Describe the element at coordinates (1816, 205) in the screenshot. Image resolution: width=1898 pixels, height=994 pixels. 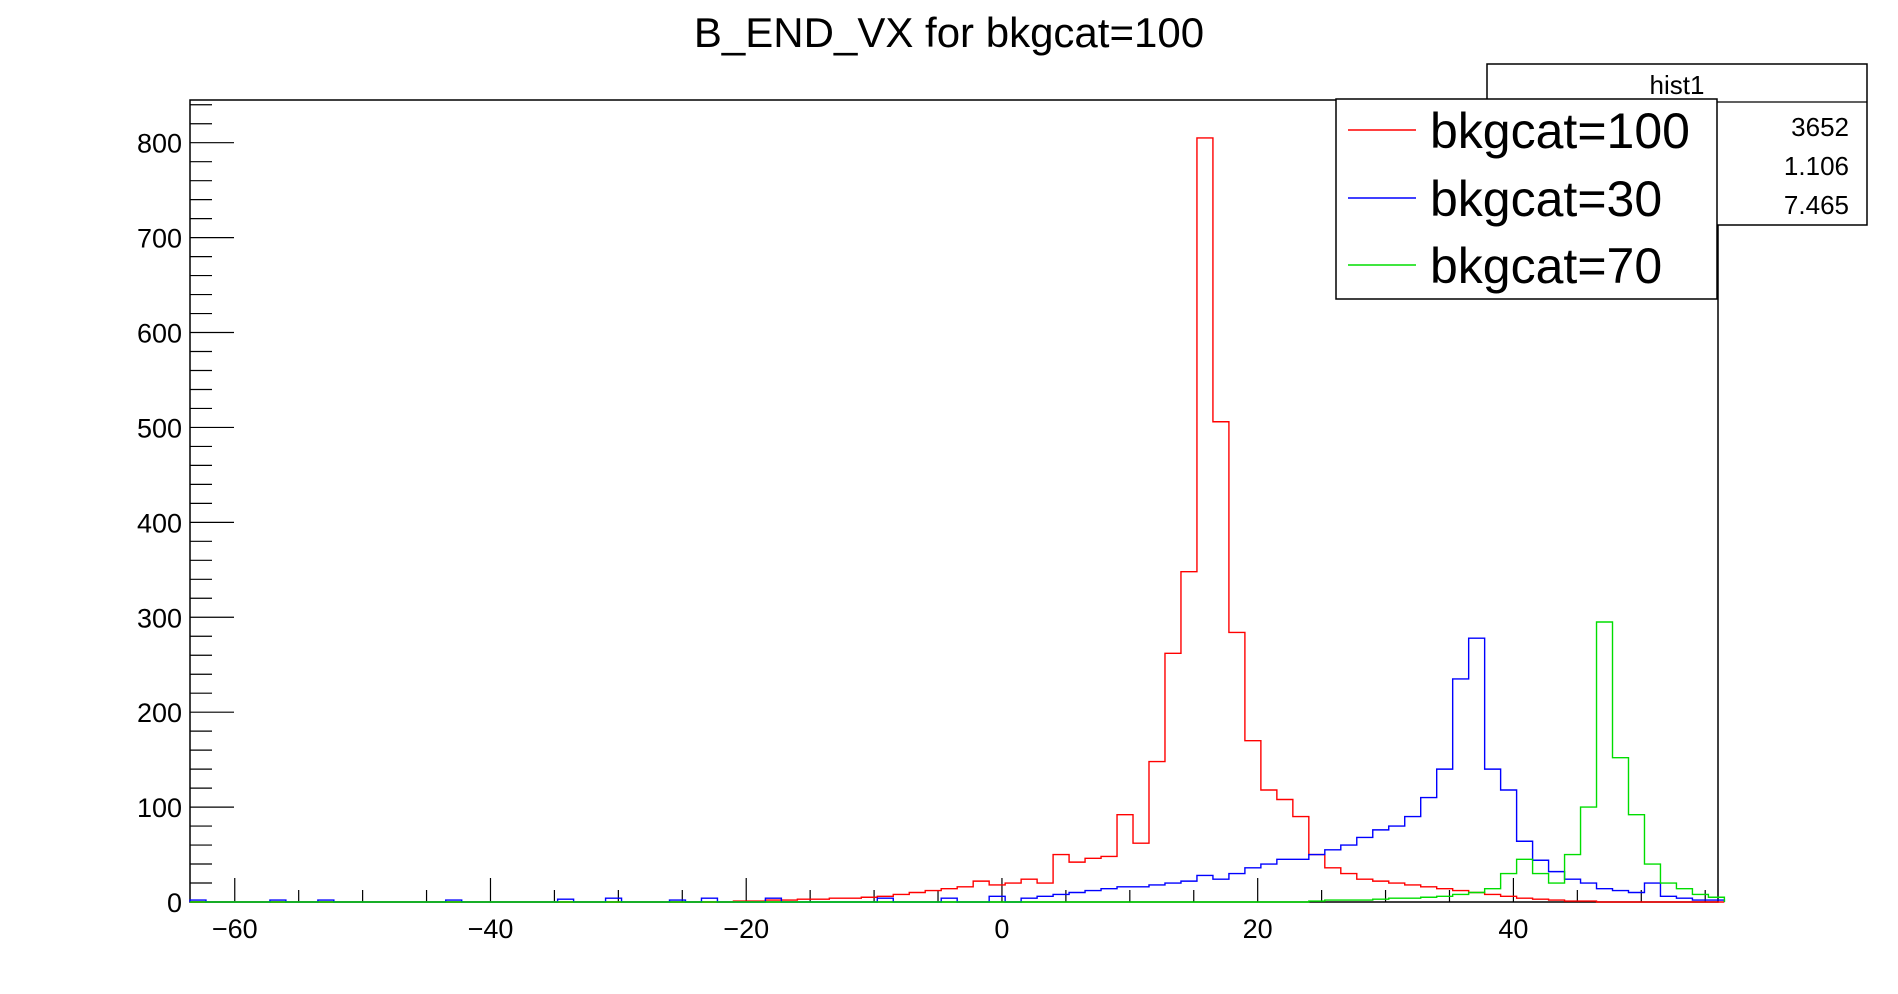
I see `stats-stddev-value: 7.465` at that location.